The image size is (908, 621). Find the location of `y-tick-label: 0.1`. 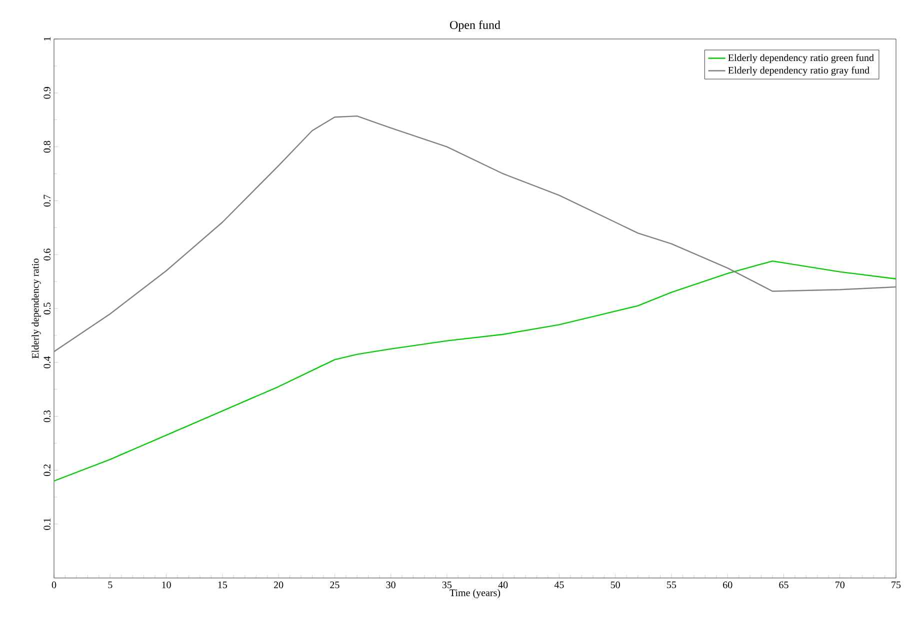

y-tick-label: 0.1 is located at coordinates (47, 524).